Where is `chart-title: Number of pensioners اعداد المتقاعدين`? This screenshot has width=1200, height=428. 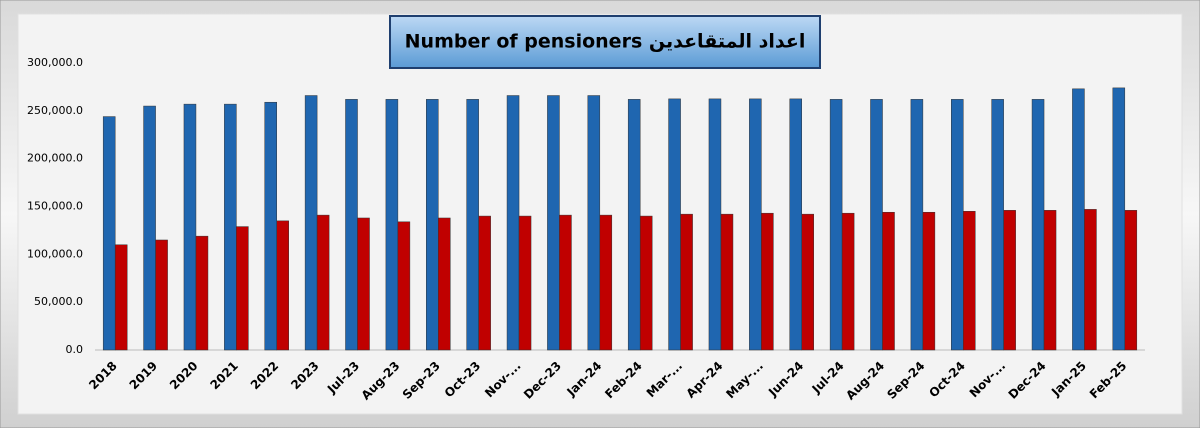 chart-title: Number of pensioners اعداد المتقاعدين is located at coordinates (605, 42).